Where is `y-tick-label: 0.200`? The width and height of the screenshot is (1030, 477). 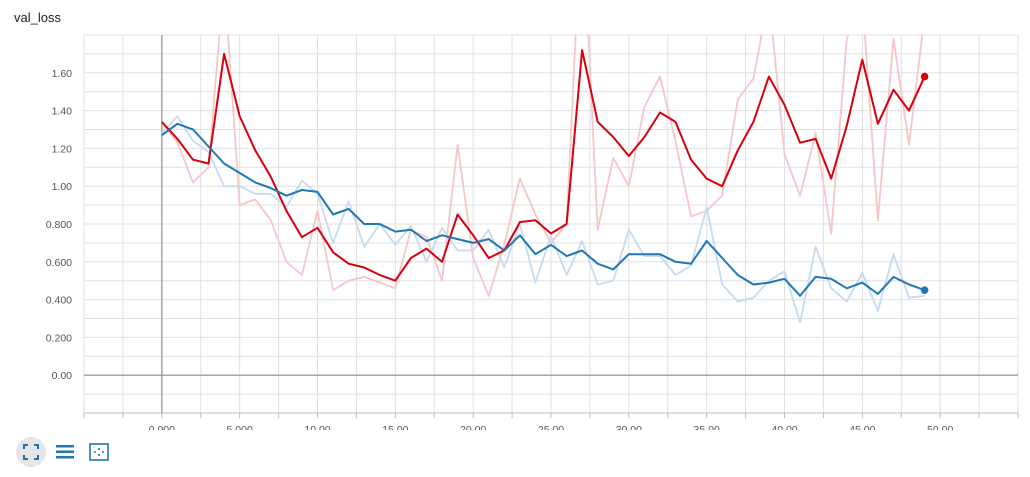
y-tick-label: 0.200 is located at coordinates (59, 338).